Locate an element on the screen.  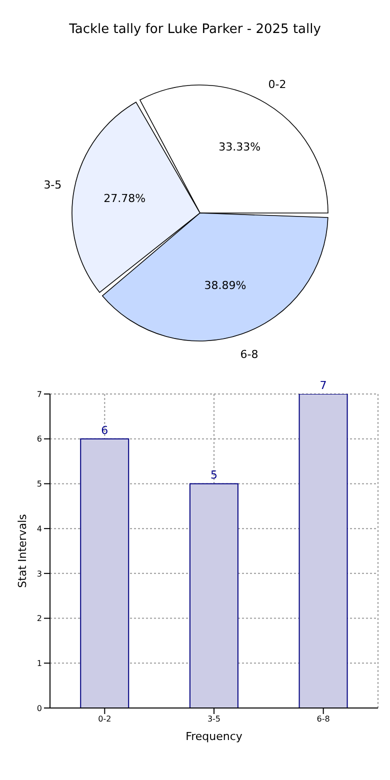
y-tick-label: 7 is located at coordinates (39, 394).